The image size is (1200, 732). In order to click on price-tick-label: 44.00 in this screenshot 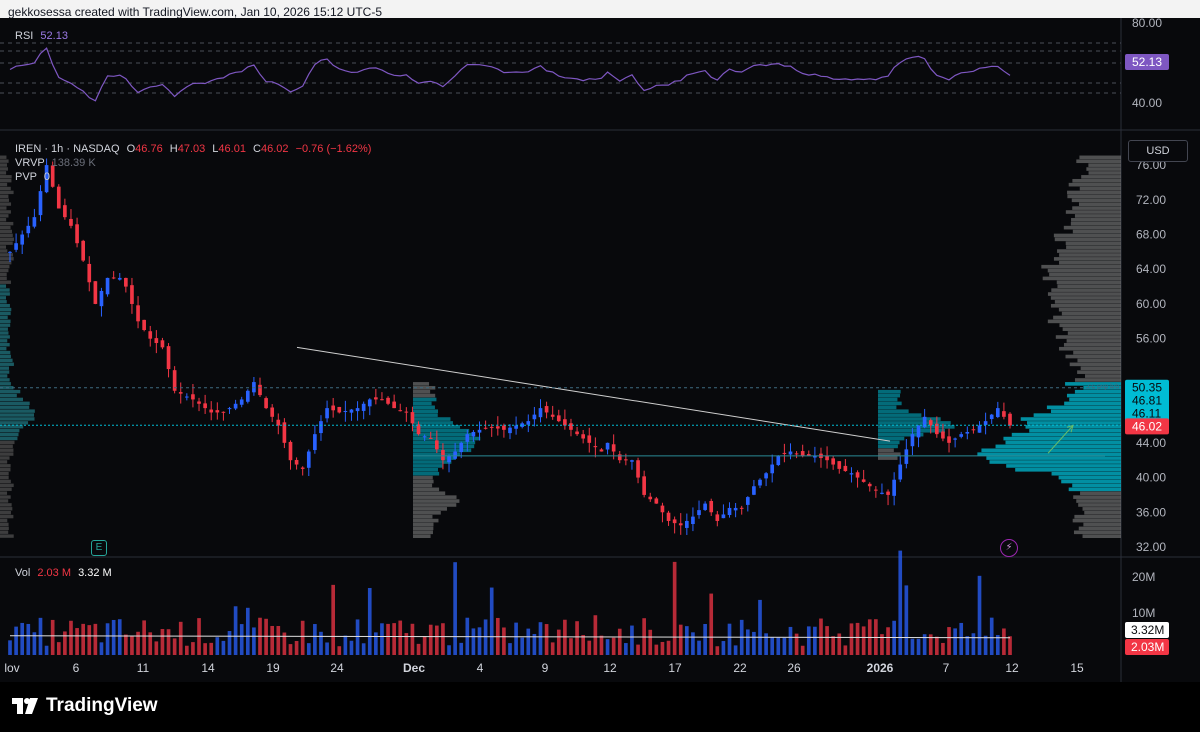, I will do `click(1151, 443)`.